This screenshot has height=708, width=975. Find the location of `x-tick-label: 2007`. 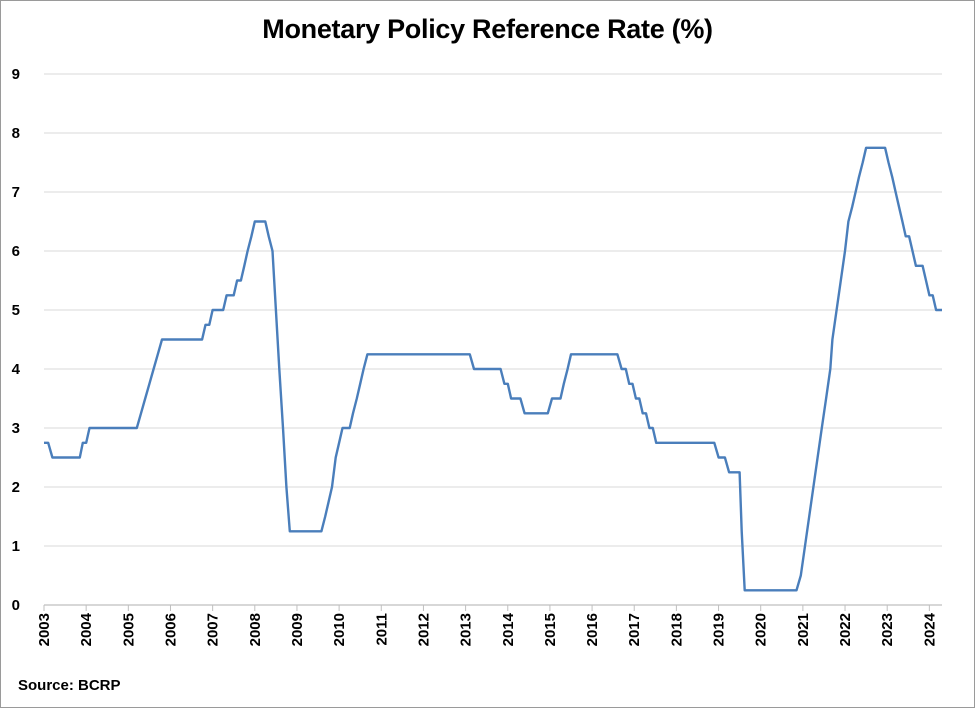

x-tick-label: 2007 is located at coordinates (213, 629).